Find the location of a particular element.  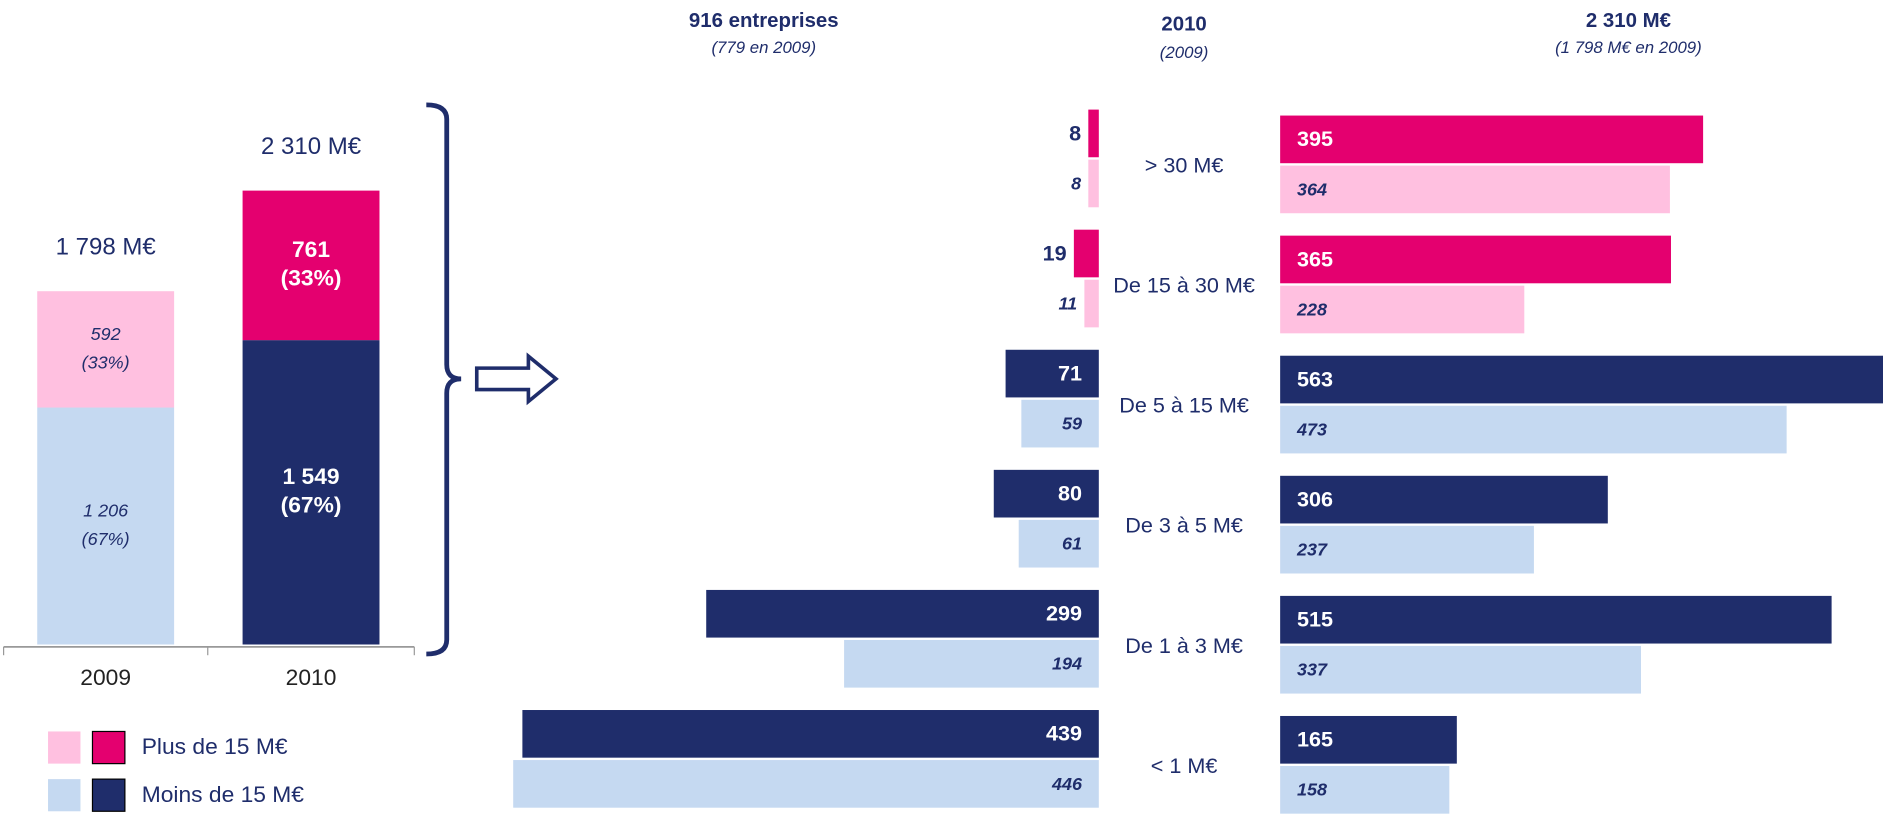

total-label: 1 798 M€ is located at coordinates (106, 247).